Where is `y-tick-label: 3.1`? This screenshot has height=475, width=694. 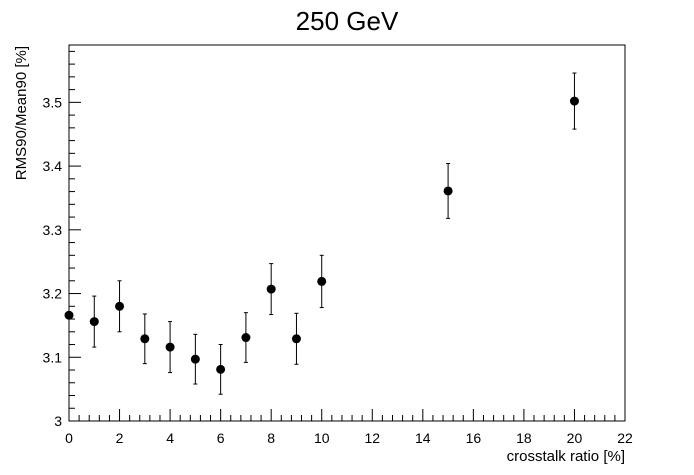 y-tick-label: 3.1 is located at coordinates (53, 357).